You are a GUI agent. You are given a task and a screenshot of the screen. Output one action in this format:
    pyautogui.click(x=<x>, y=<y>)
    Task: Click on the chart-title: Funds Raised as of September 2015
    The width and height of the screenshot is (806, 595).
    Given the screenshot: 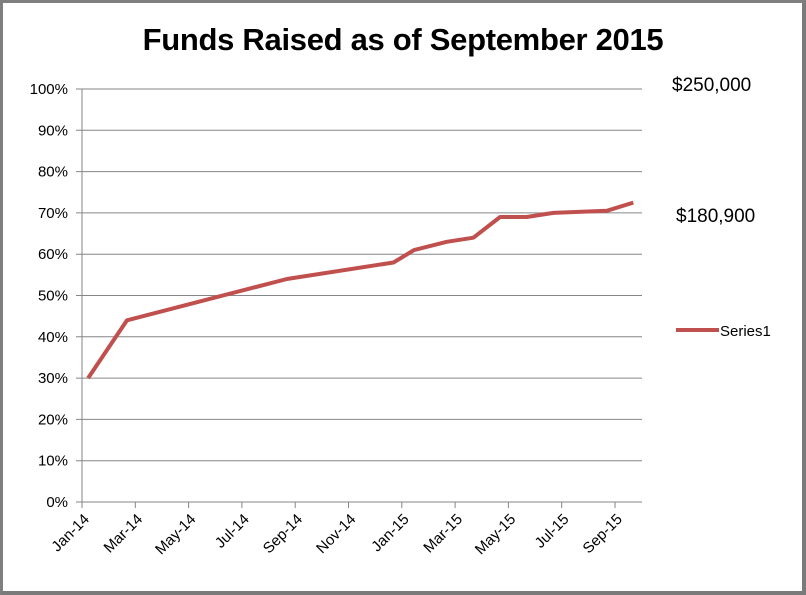 What is the action you would take?
    pyautogui.click(x=403, y=39)
    